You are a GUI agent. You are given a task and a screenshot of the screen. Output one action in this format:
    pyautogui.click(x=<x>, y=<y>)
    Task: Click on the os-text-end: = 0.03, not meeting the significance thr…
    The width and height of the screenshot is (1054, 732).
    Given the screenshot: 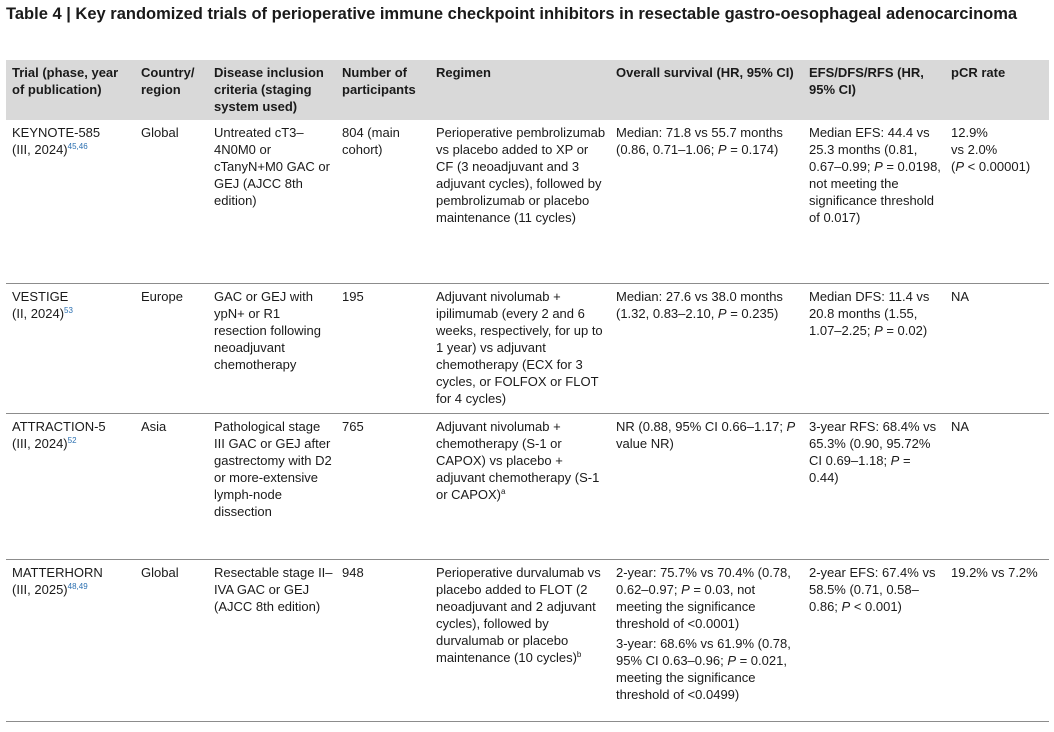 What is the action you would take?
    pyautogui.click(x=686, y=606)
    